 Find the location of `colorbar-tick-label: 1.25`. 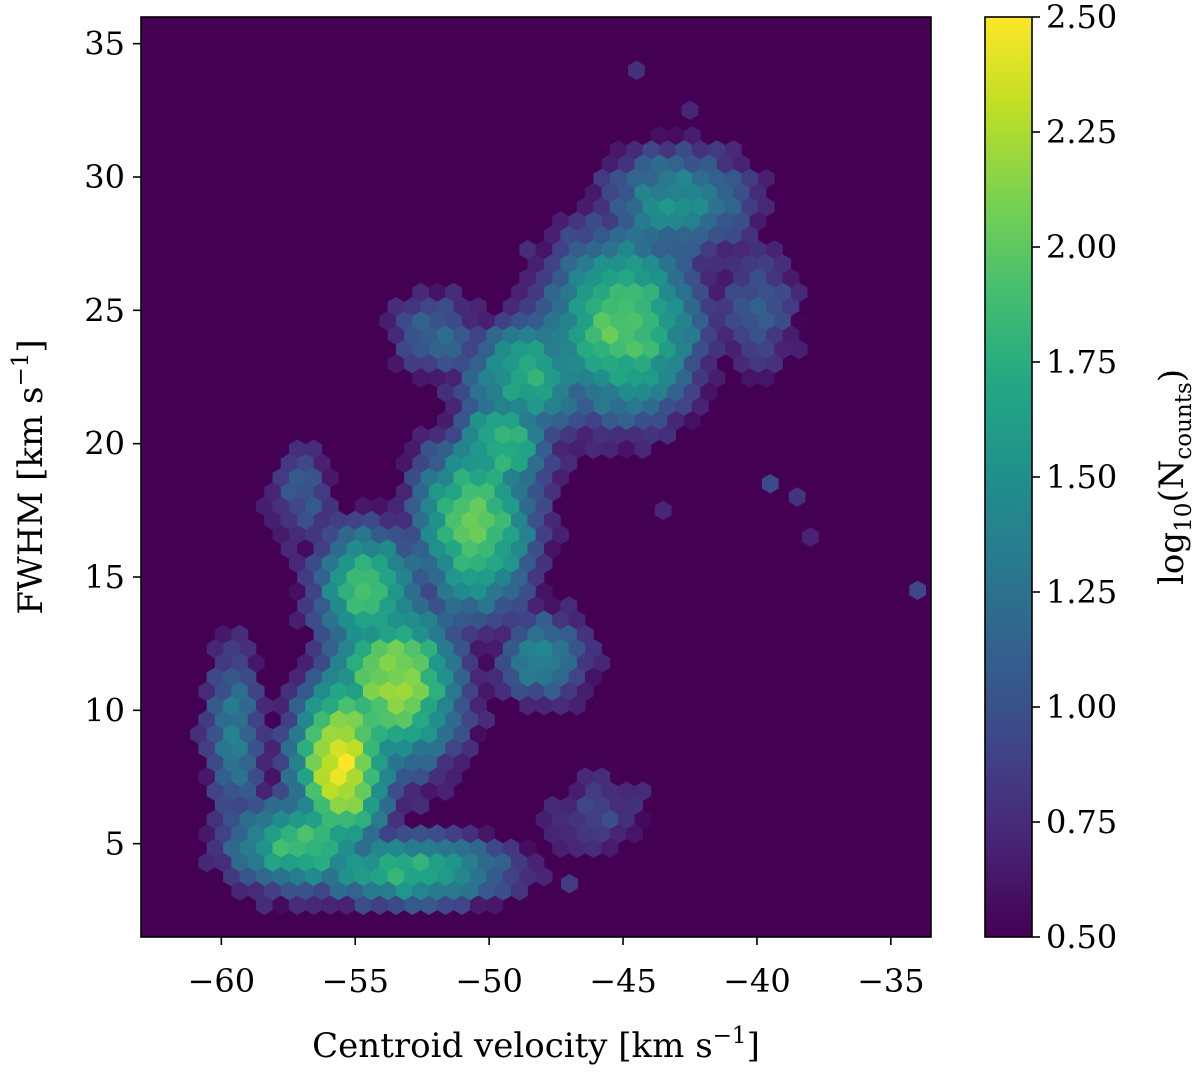

colorbar-tick-label: 1.25 is located at coordinates (1081, 592).